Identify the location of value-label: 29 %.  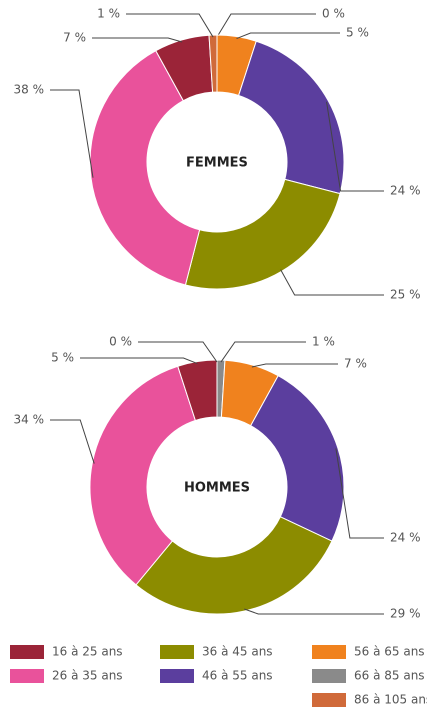
(405, 614).